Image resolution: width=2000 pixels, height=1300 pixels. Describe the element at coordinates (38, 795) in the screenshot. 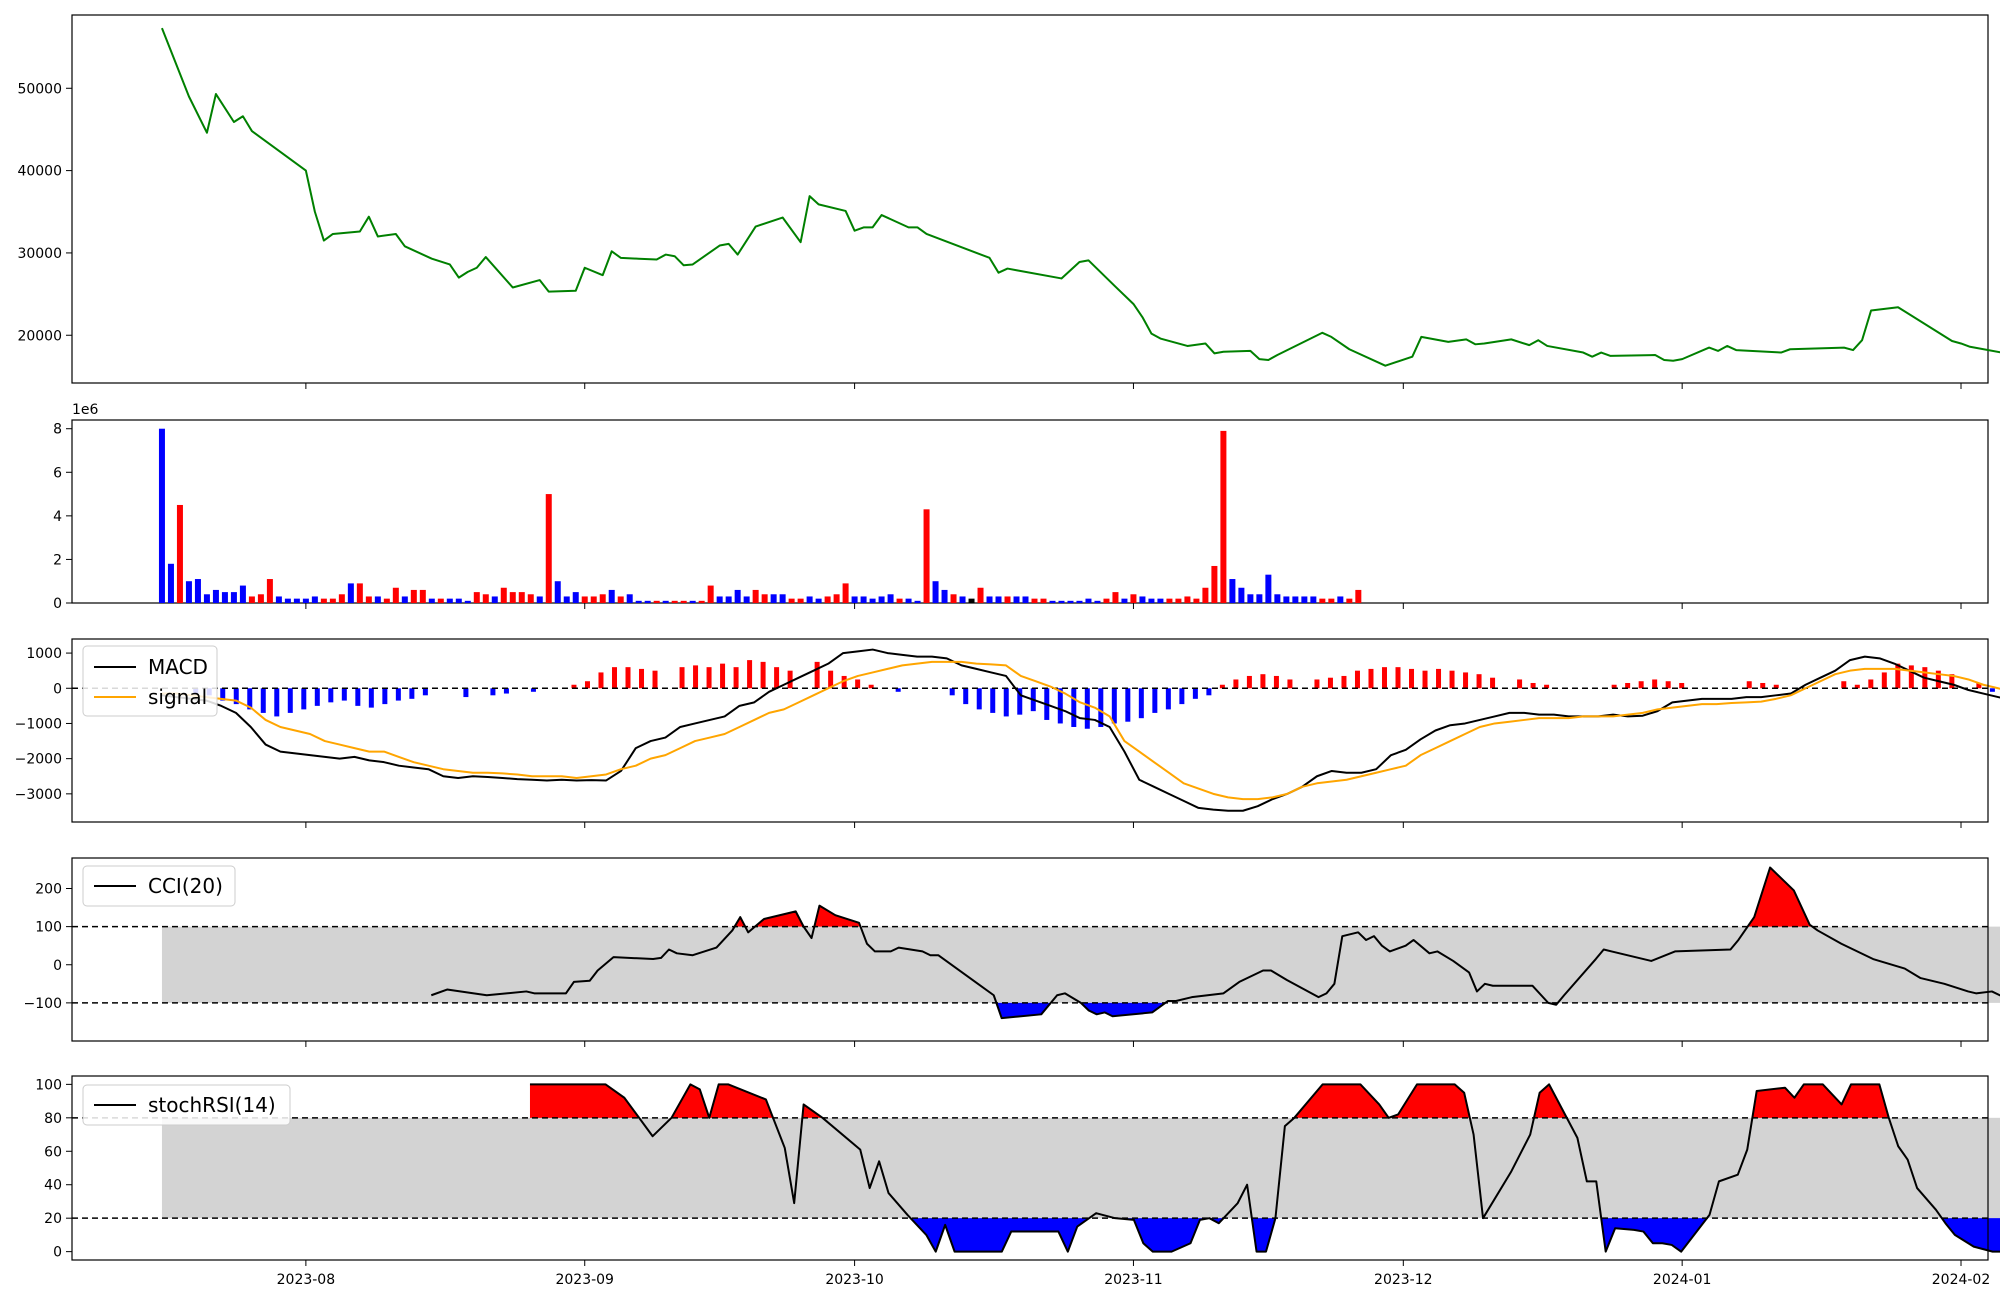

I see `macd-ytick-label: −3000` at that location.